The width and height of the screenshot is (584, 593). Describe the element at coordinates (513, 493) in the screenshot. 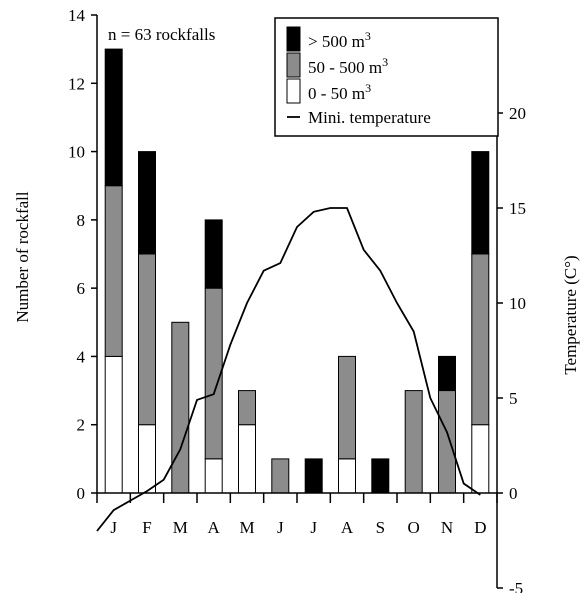

I see `right-tick-label: 0` at that location.